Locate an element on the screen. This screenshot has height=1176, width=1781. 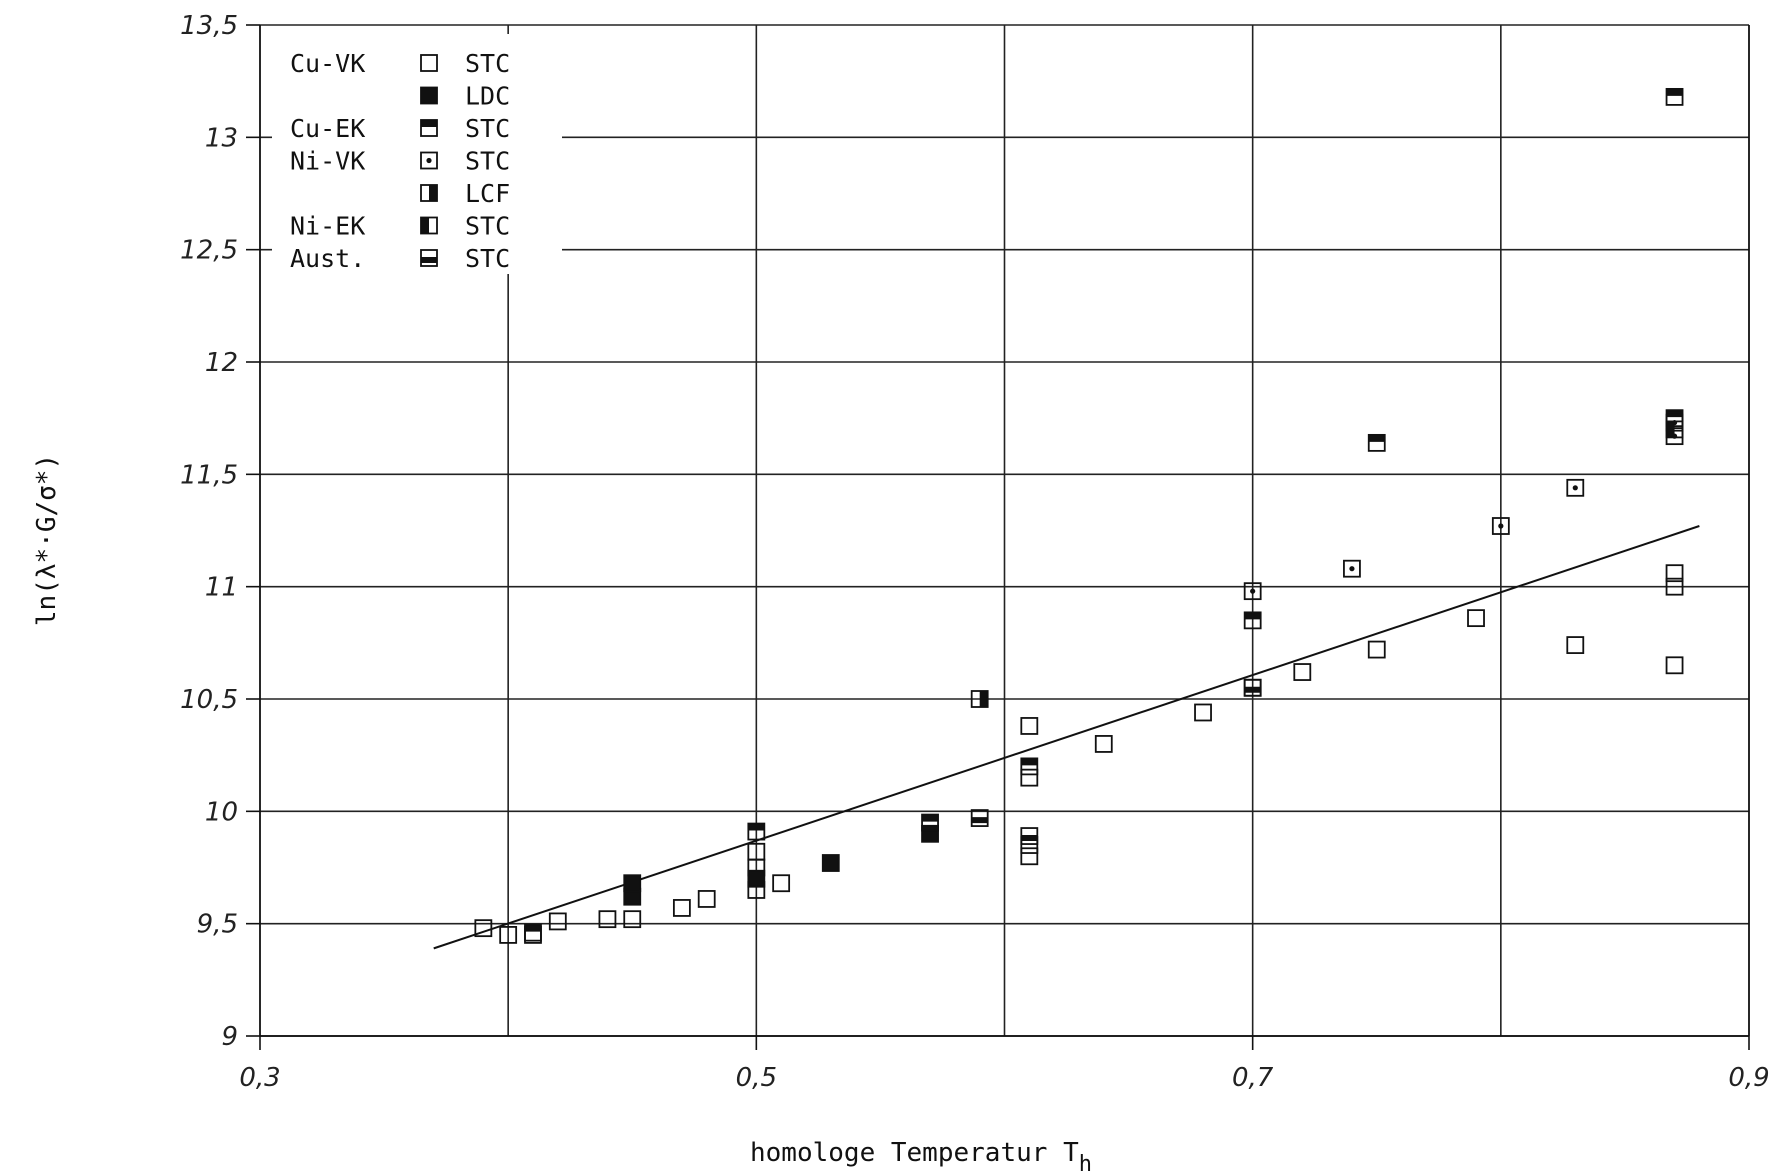
legend-entry: Cu-VK STC is located at coordinates (400, 63).